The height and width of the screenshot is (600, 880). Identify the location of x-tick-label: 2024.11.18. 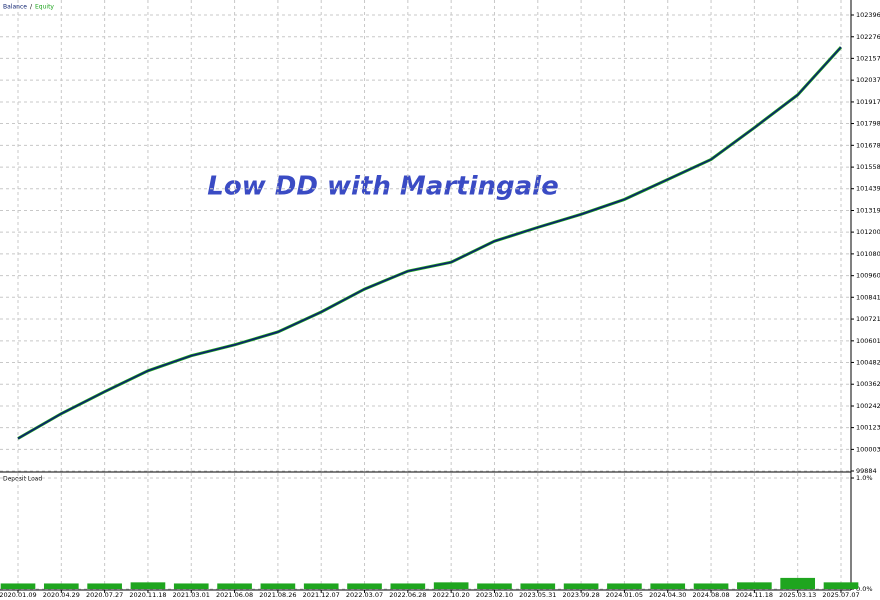
(754, 595).